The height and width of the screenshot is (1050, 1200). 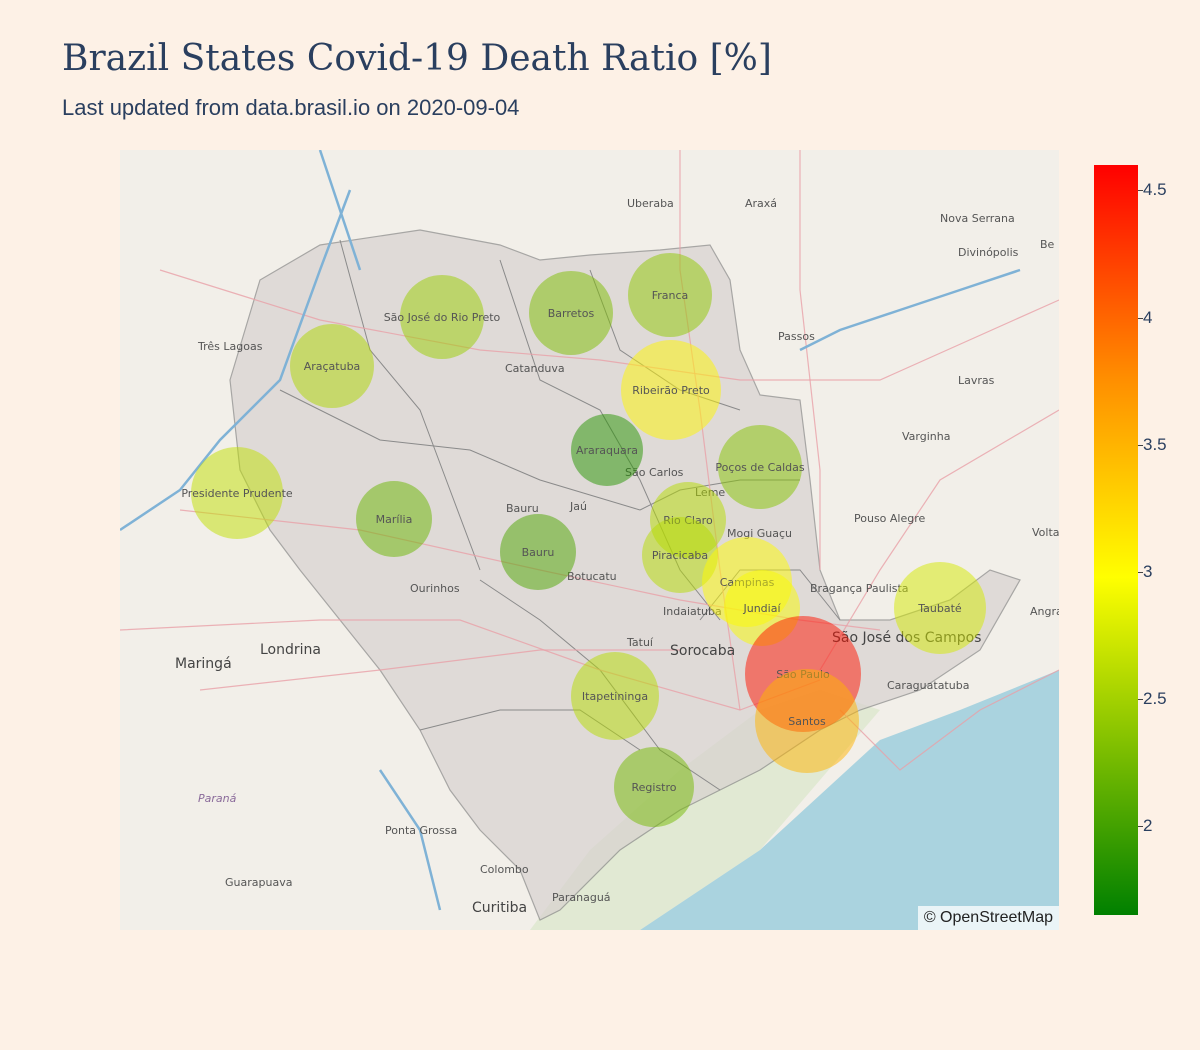 I want to click on place-label: Jaú, so click(x=578, y=506).